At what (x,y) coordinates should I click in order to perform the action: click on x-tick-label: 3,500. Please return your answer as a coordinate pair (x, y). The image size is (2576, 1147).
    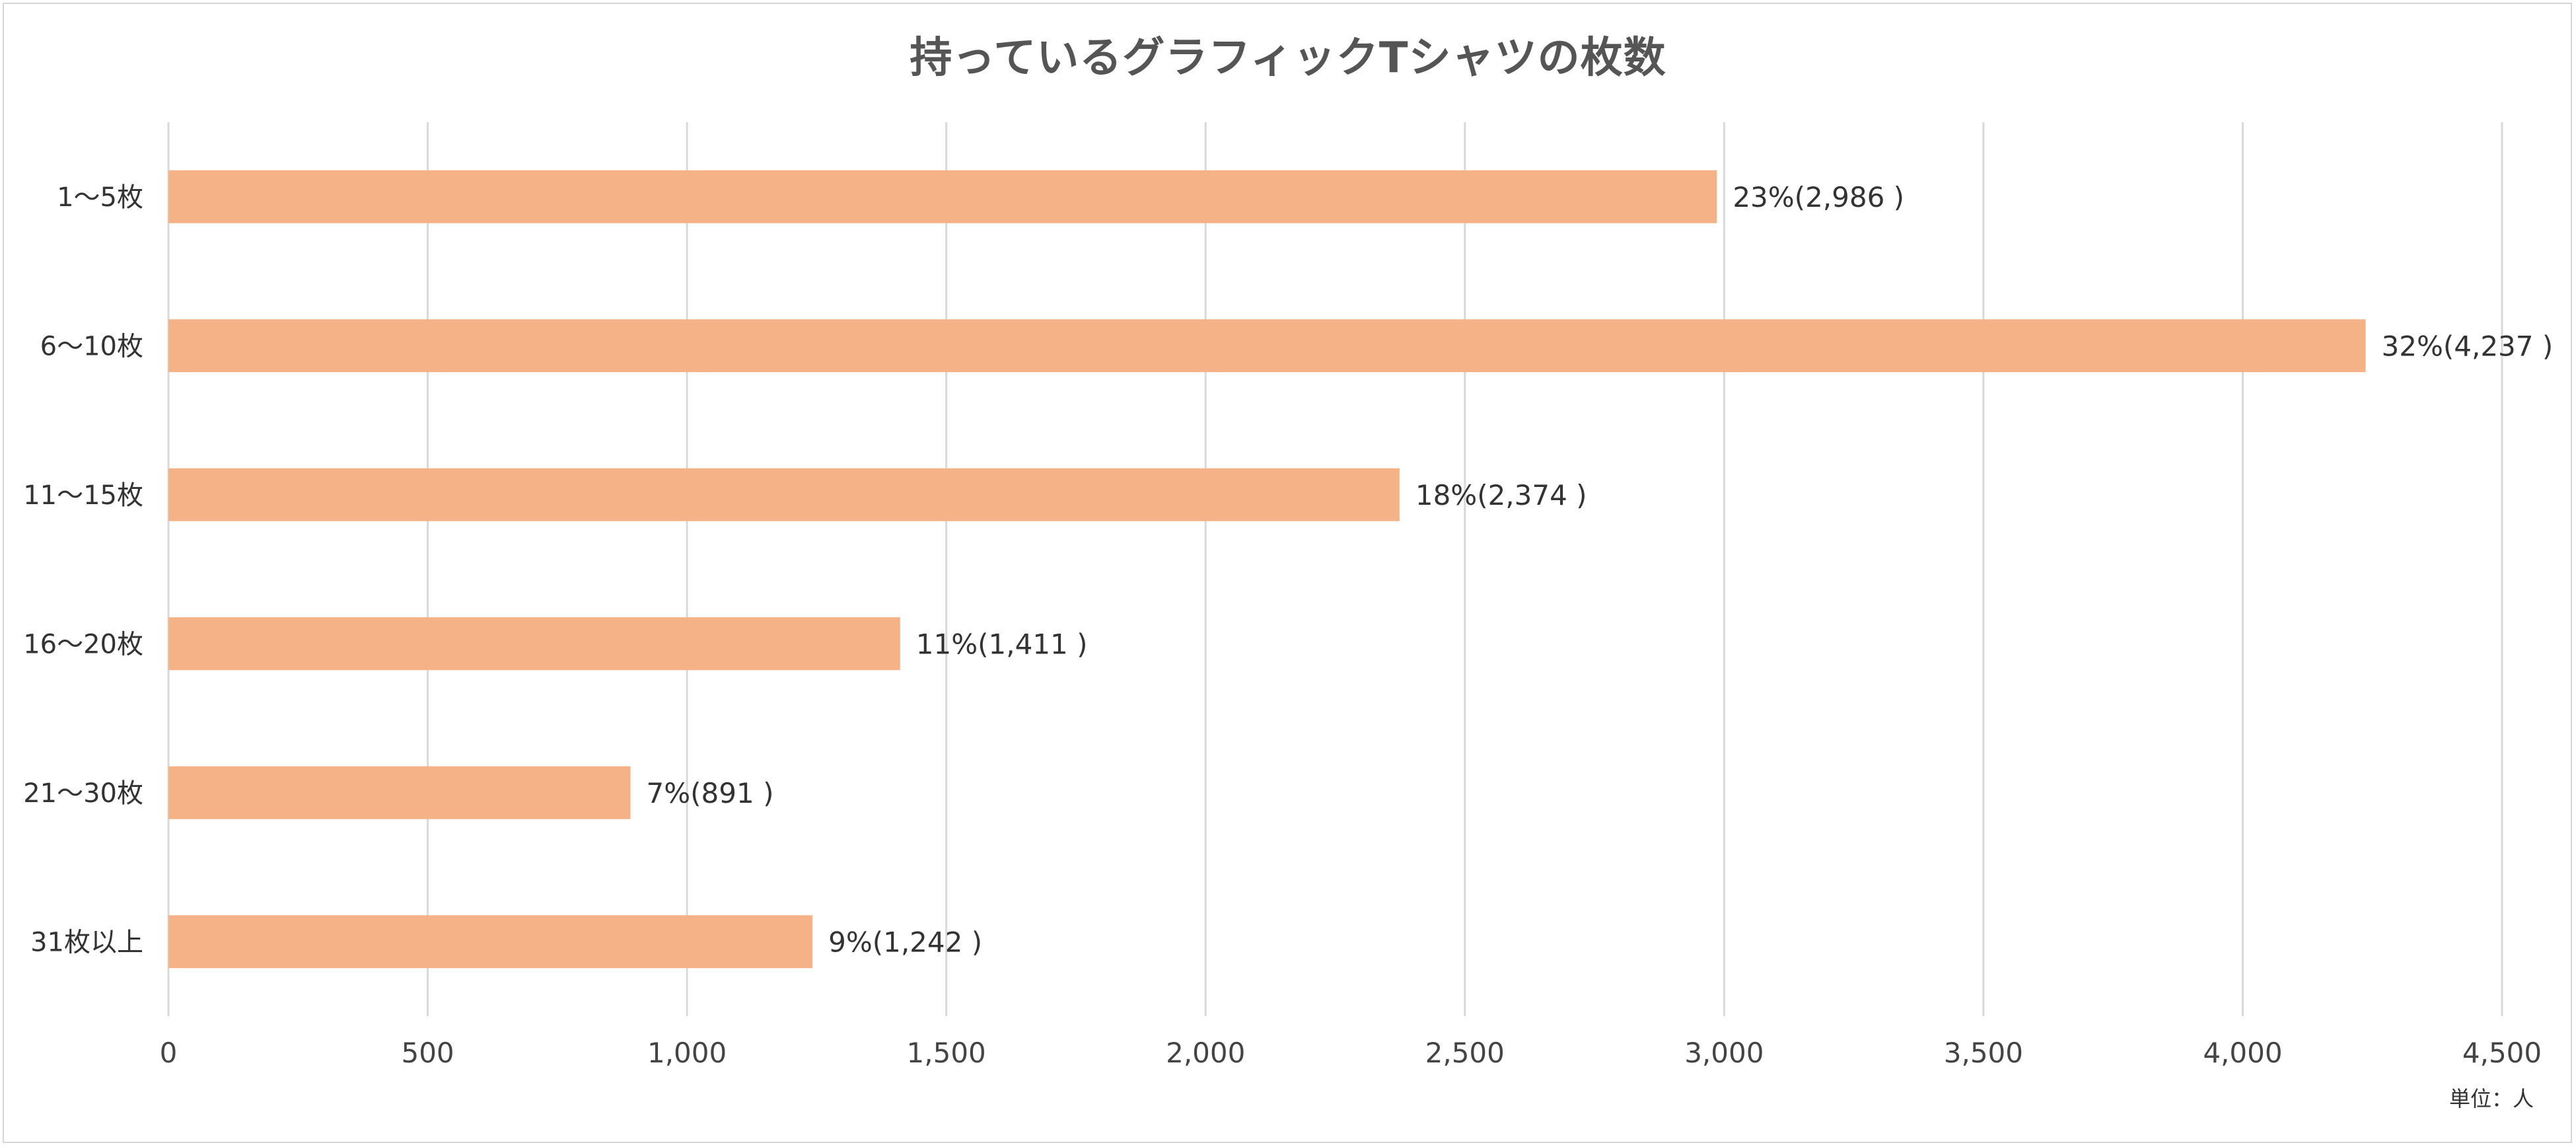
    Looking at the image, I should click on (1983, 1053).